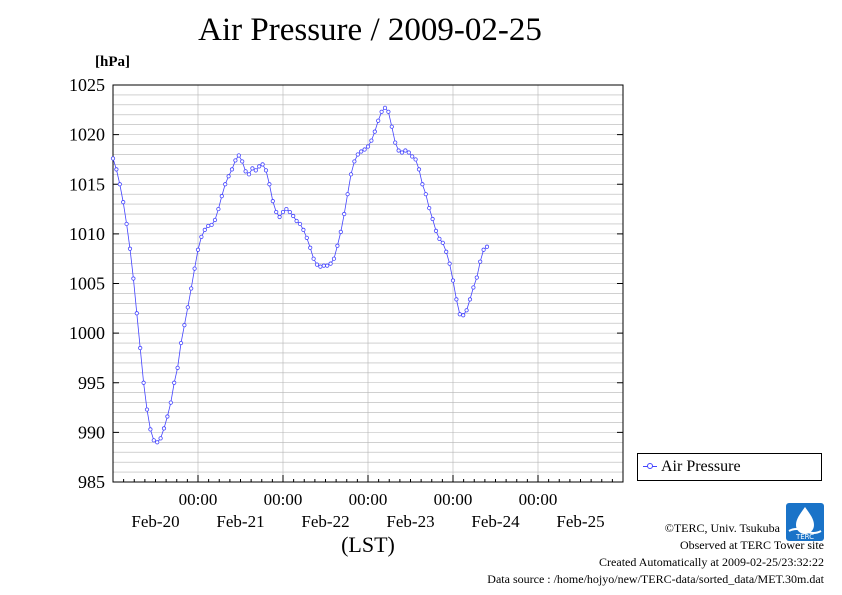 The width and height of the screenshot is (842, 595). What do you see at coordinates (370, 30) in the screenshot?
I see `chart-title: Air Pressure / 2009-02-25` at bounding box center [370, 30].